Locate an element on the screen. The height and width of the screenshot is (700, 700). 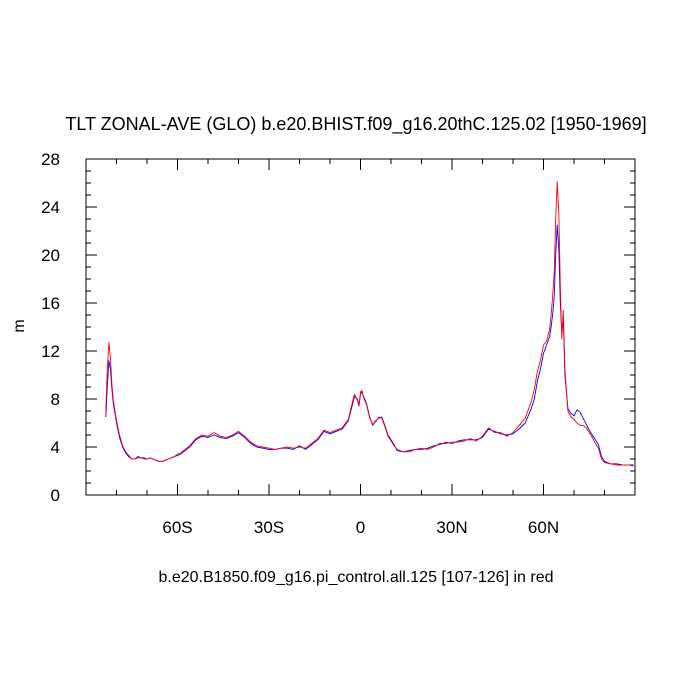
x-tick-label: 0 is located at coordinates (360, 527).